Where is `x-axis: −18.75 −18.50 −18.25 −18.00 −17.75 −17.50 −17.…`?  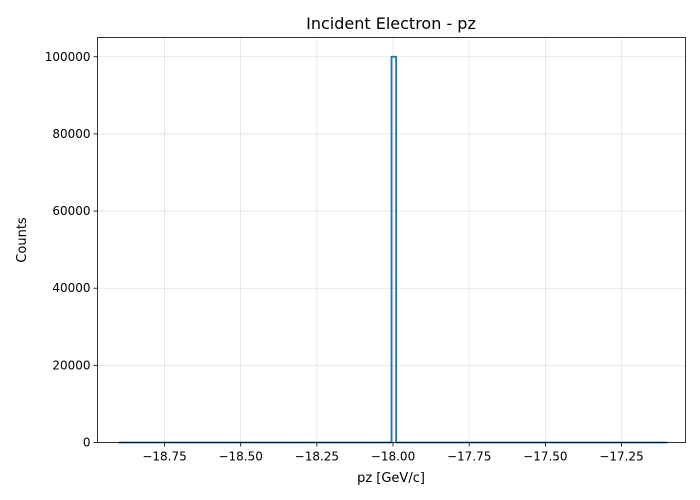
x-axis: −18.75 −18.50 −18.25 −18.00 −17.75 −17.50 −17.… is located at coordinates (393, 453).